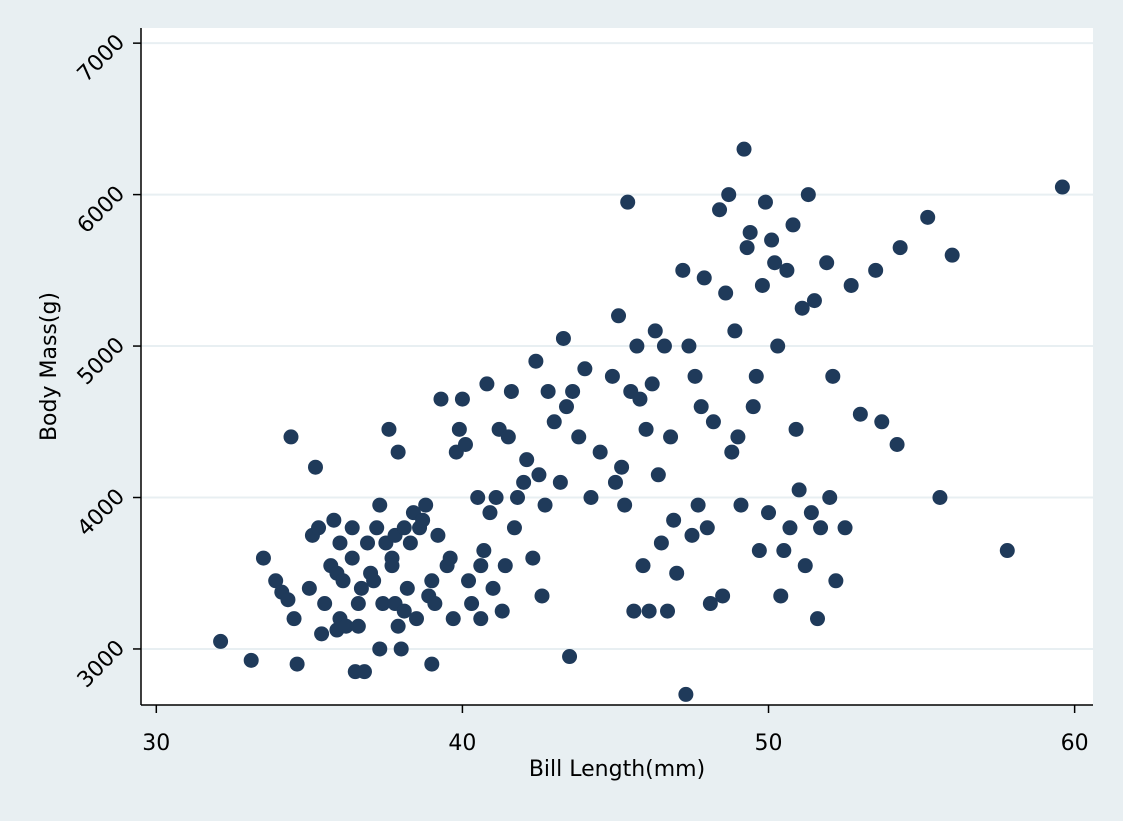 The width and height of the screenshot is (1123, 821). What do you see at coordinates (1075, 743) in the screenshot?
I see `x-tick-label: 60` at bounding box center [1075, 743].